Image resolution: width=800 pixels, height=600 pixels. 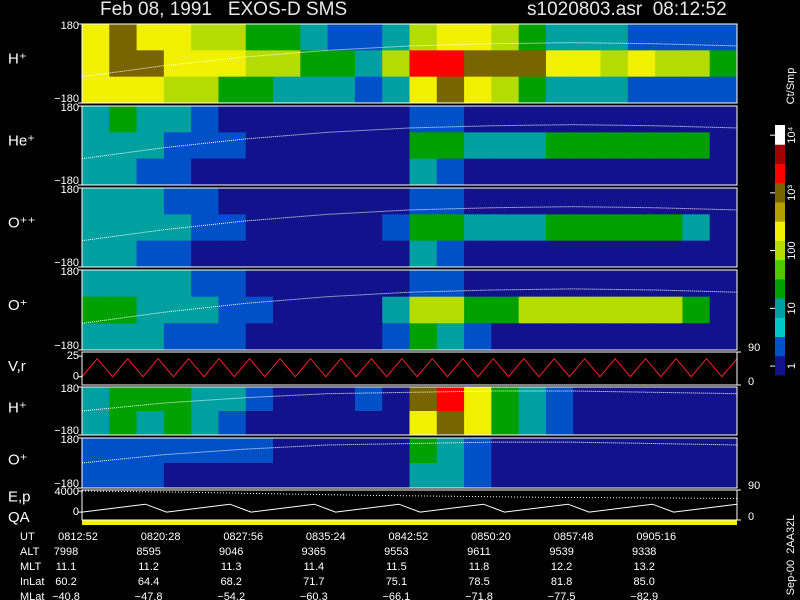 What do you see at coordinates (30, 567) in the screenshot?
I see `row-label: MLT` at bounding box center [30, 567].